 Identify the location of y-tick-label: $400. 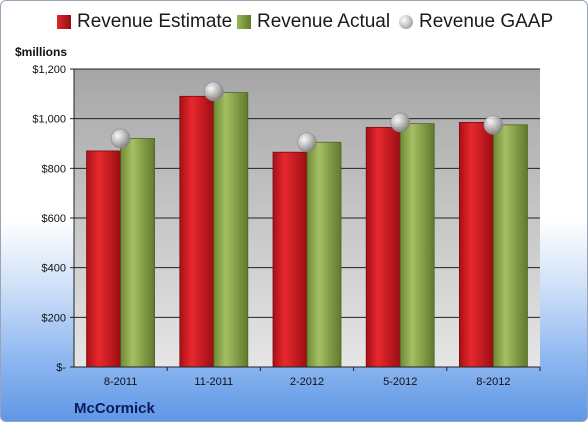
(54, 269).